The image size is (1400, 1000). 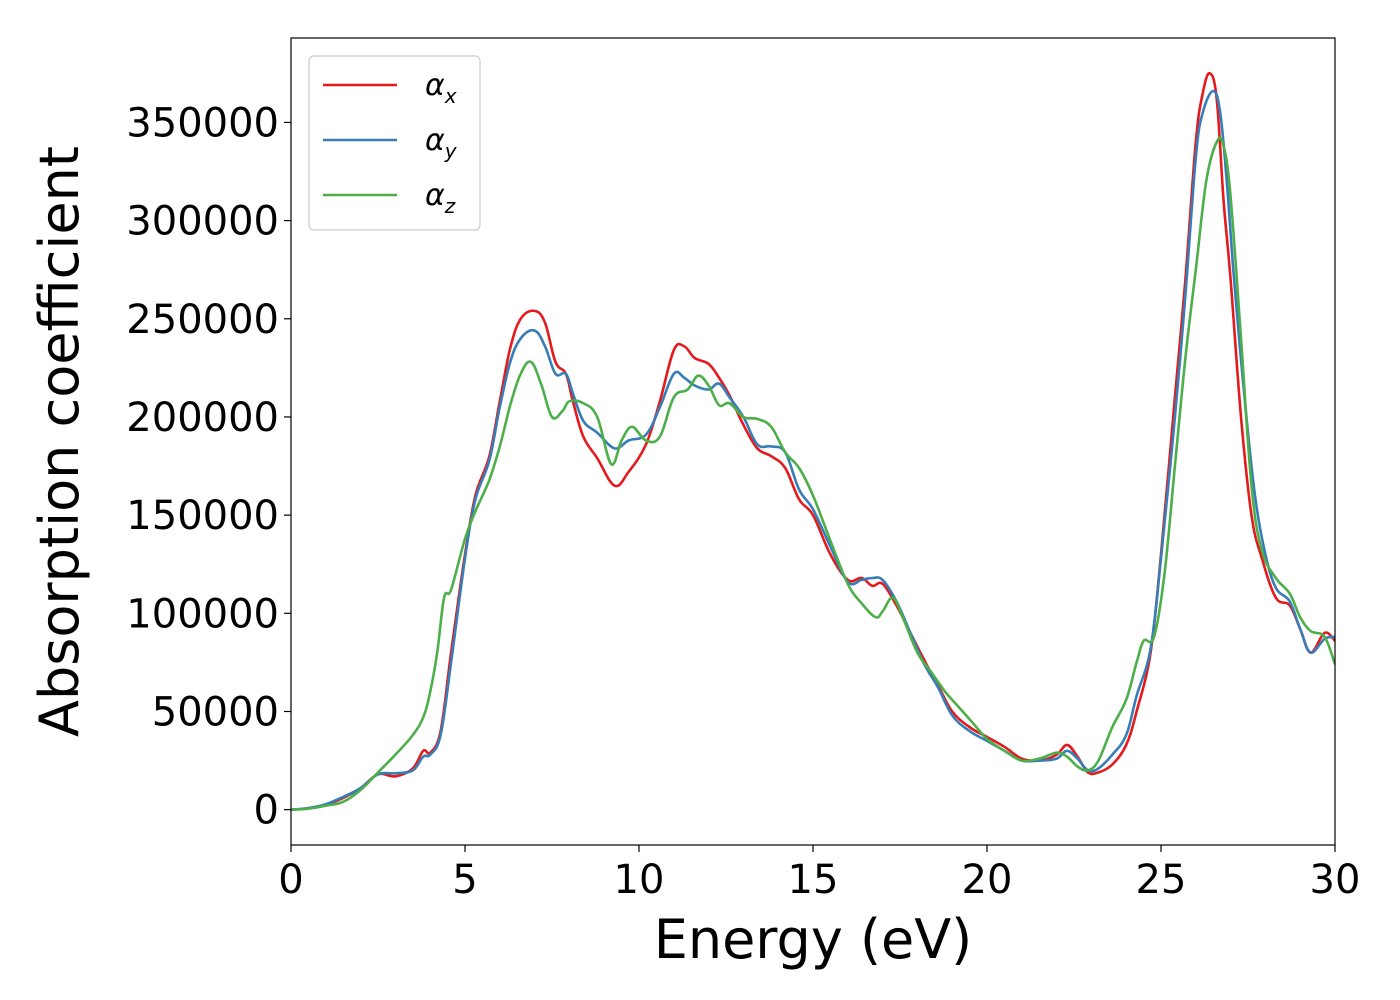 What do you see at coordinates (266, 811) in the screenshot?
I see `y-tick-label: 0` at bounding box center [266, 811].